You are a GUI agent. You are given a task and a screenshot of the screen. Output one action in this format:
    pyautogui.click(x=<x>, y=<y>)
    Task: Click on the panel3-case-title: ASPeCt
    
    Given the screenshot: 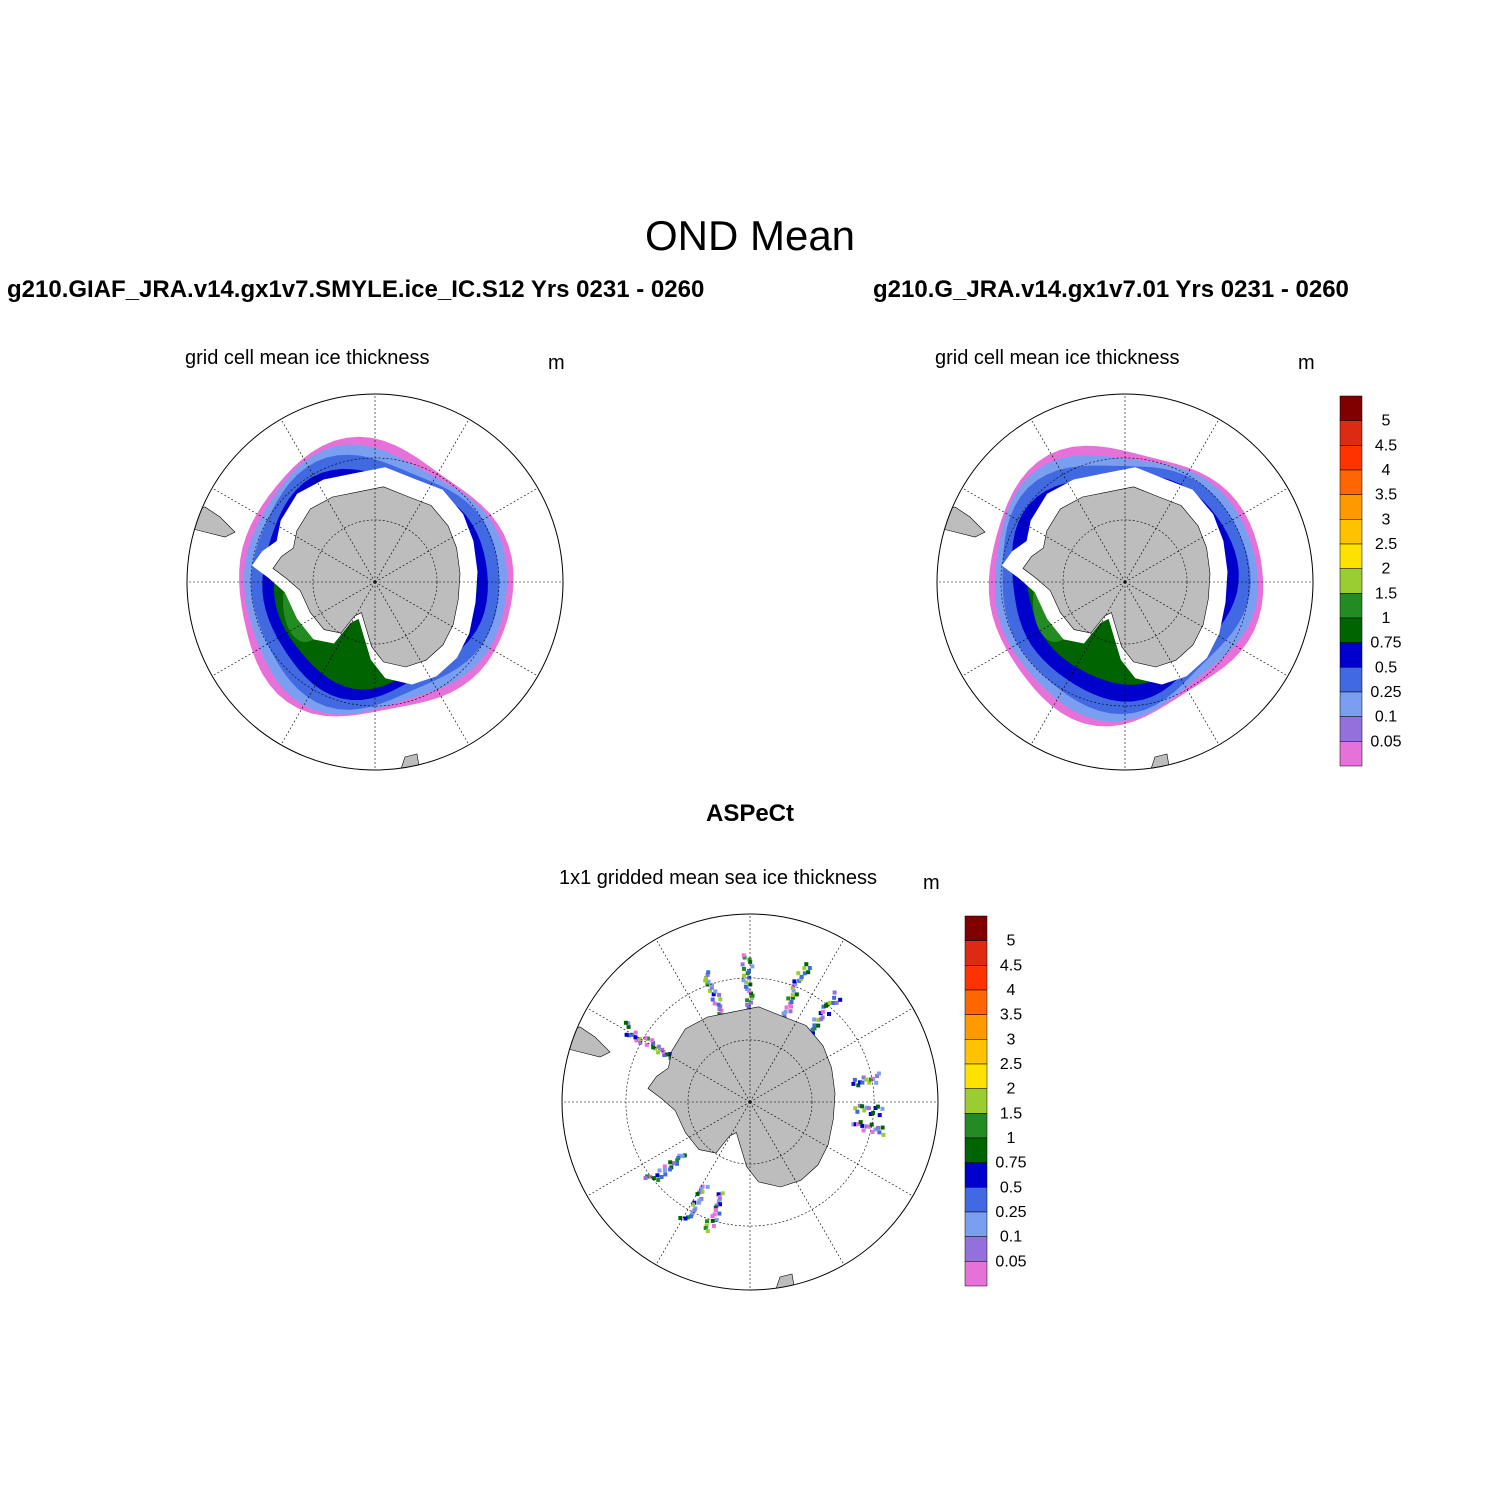 What is the action you would take?
    pyautogui.click(x=750, y=813)
    